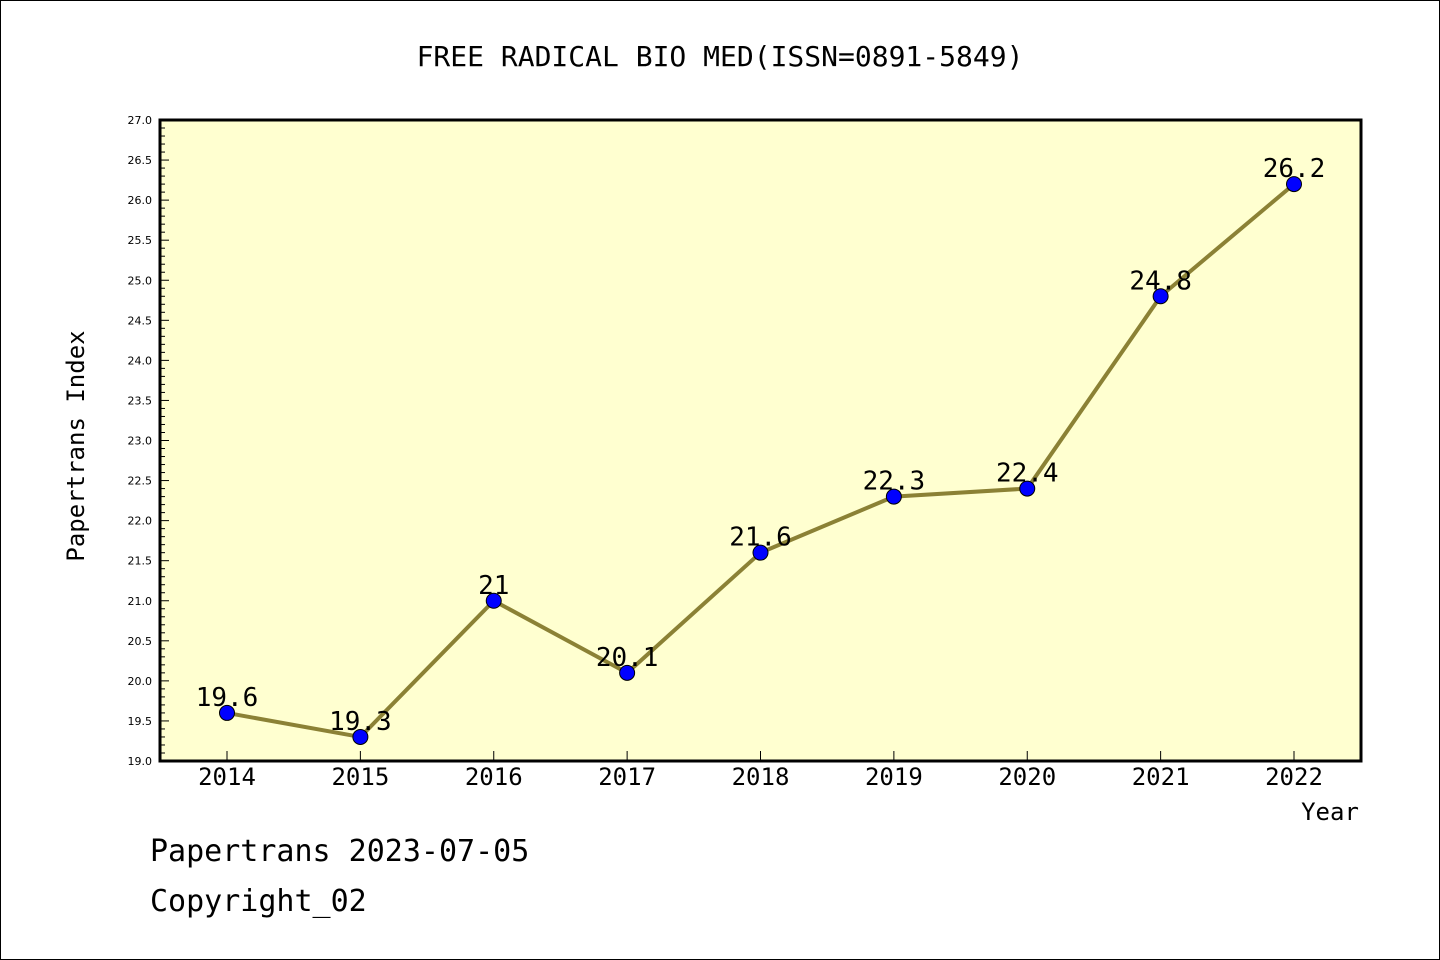 This screenshot has height=960, width=1440. Describe the element at coordinates (894, 777) in the screenshot. I see `x-tick-label: 2019` at that location.